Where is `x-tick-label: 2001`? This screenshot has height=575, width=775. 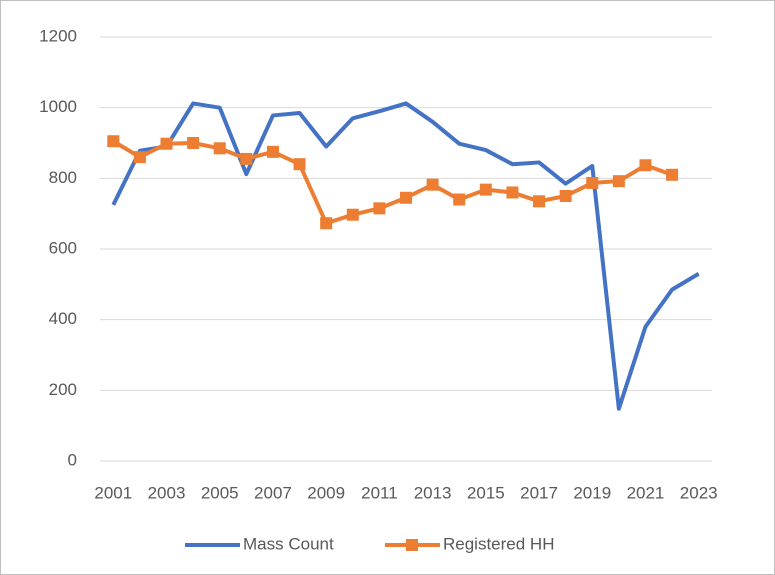 x-tick-label: 2001 is located at coordinates (113, 492).